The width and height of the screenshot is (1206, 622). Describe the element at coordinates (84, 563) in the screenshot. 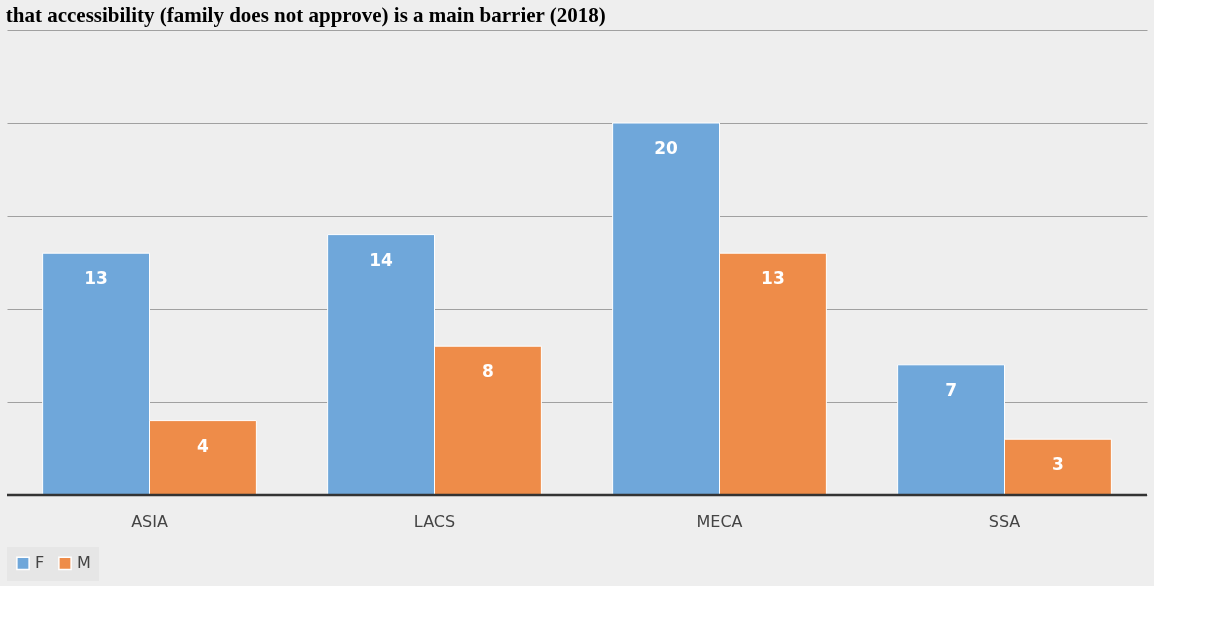

I see `legend-label: M` at that location.